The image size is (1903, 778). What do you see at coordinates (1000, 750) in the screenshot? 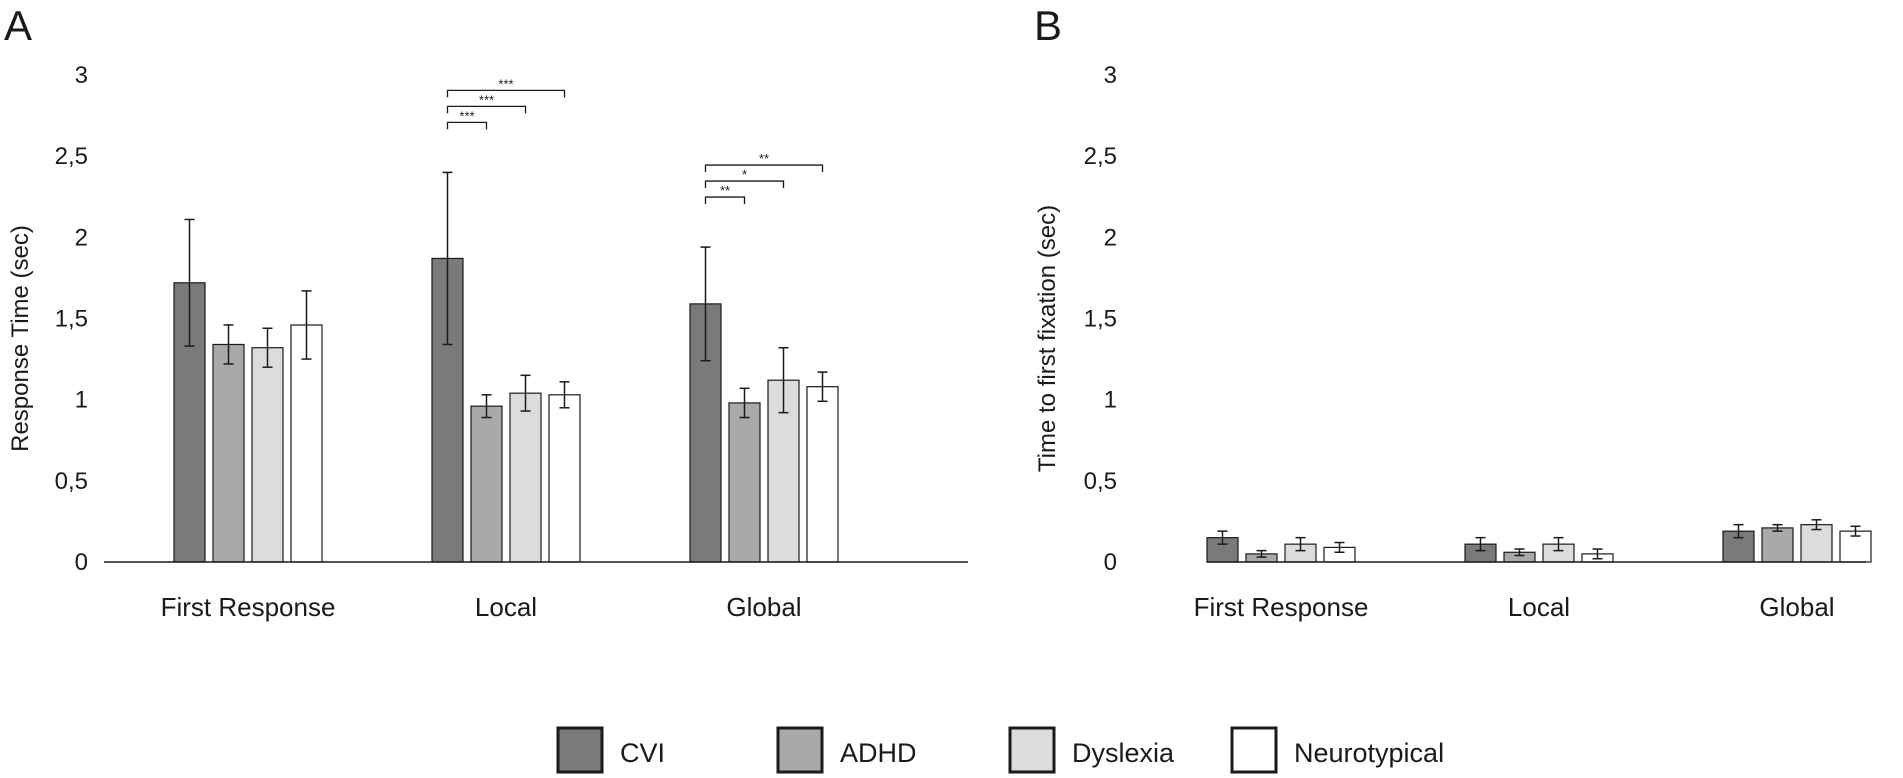
I see `legend: CVI ADHD Dyslexia Neurotypical` at bounding box center [1000, 750].